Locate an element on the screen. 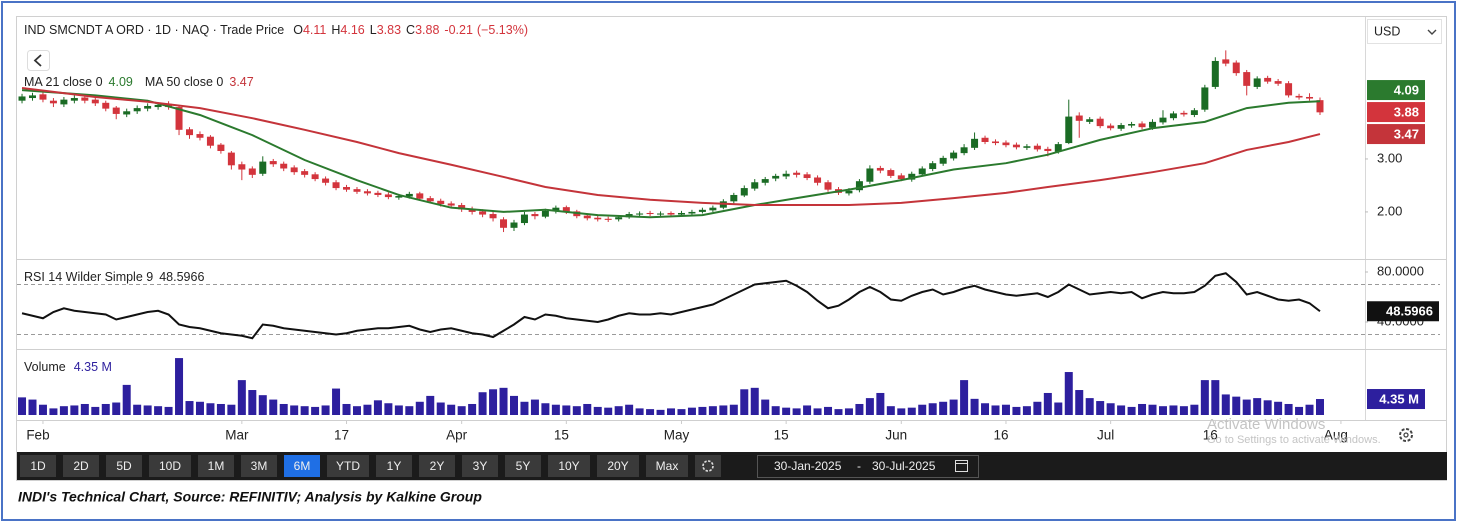 This screenshot has width=1458, height=523. range-button: YTD is located at coordinates (348, 466).